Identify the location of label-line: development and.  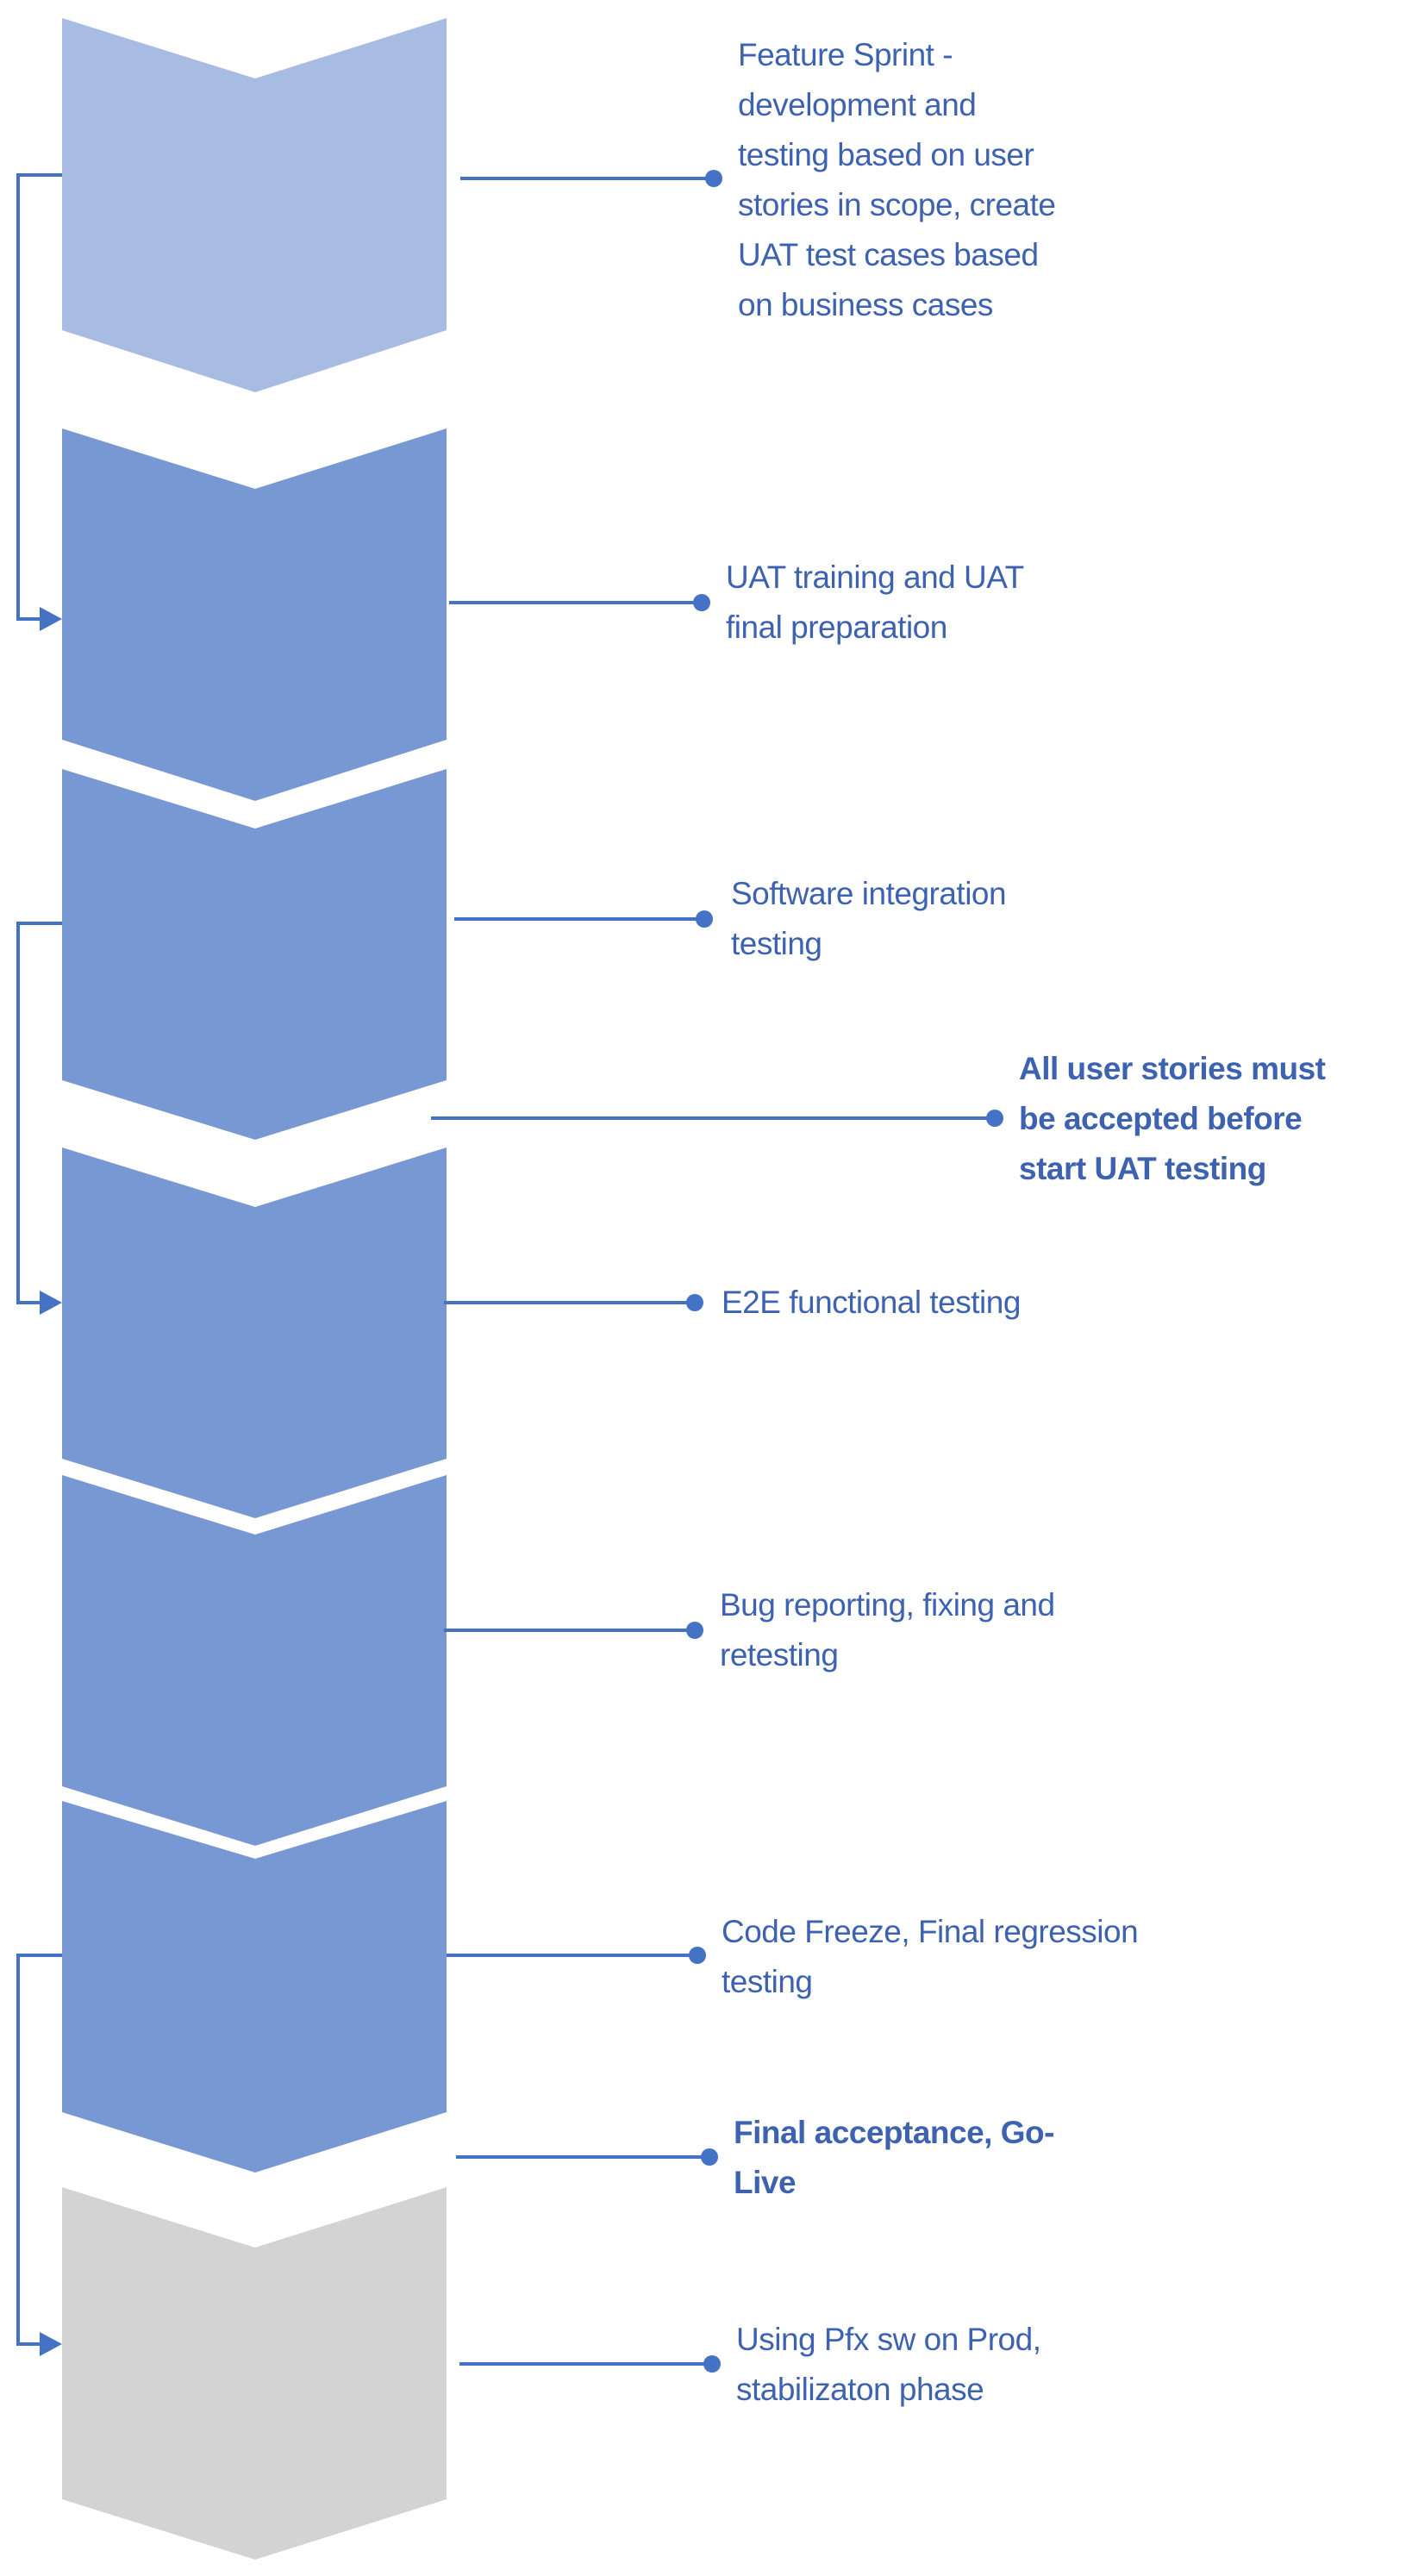
(858, 104).